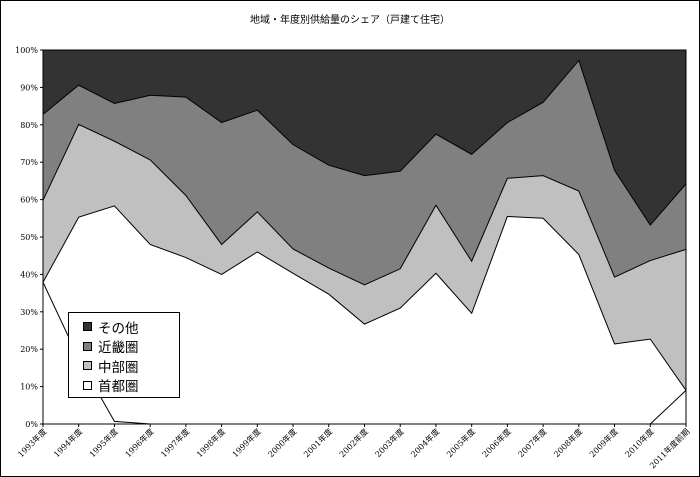 The width and height of the screenshot is (700, 477). I want to click on x-tick-label: 1994年度, so click(67, 442).